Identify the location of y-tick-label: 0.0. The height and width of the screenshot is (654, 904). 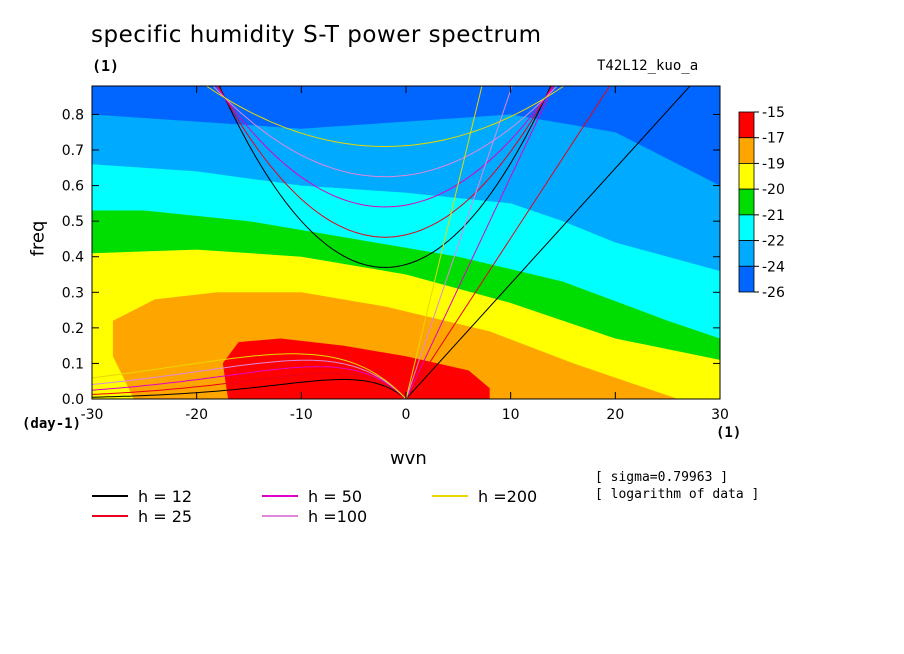
(73, 400).